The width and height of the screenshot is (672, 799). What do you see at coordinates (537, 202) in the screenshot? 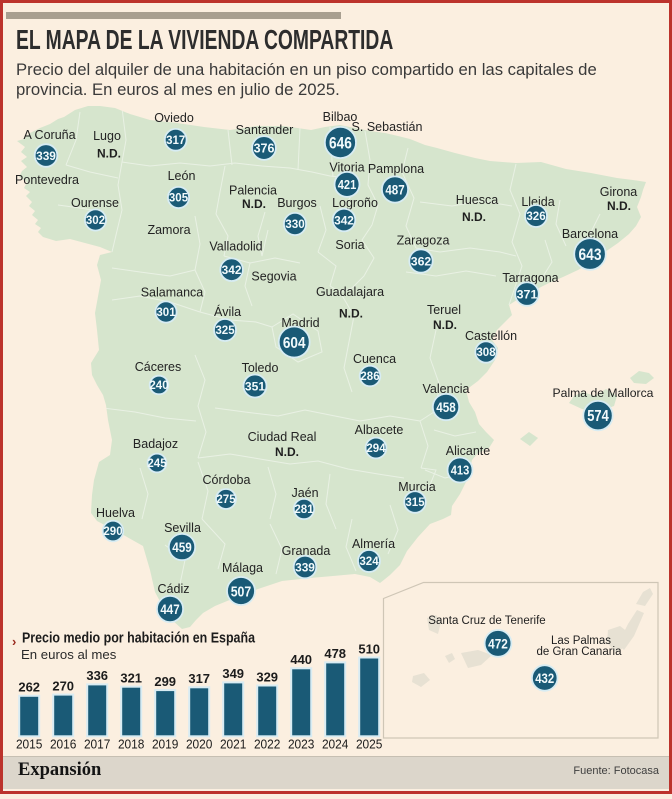
I see `svg-text: Lleida` at bounding box center [537, 202].